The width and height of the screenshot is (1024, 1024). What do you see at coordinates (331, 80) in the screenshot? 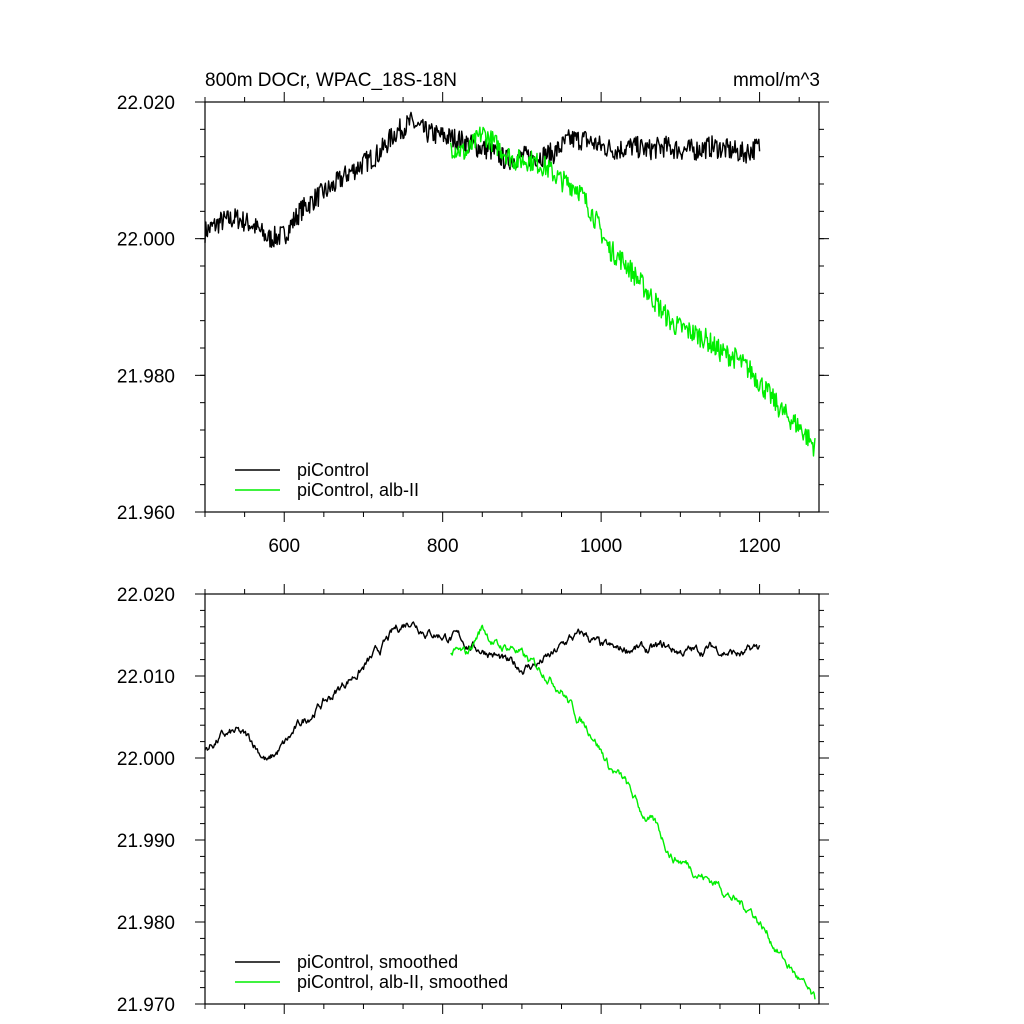
I see `chart-title: 800m DOCr, WPAC_18S-18N` at bounding box center [331, 80].